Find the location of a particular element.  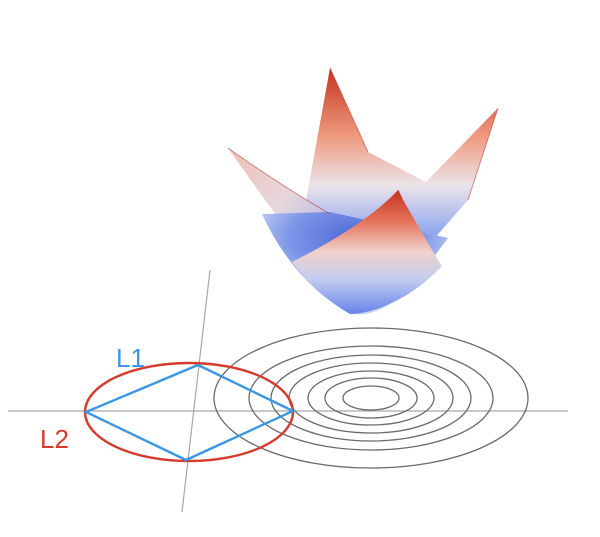

surface-front-fold is located at coordinates (367, 252).